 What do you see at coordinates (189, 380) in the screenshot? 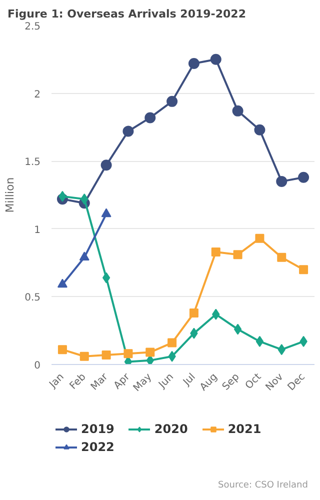
I see `x-tick-label: Jul` at bounding box center [189, 380].